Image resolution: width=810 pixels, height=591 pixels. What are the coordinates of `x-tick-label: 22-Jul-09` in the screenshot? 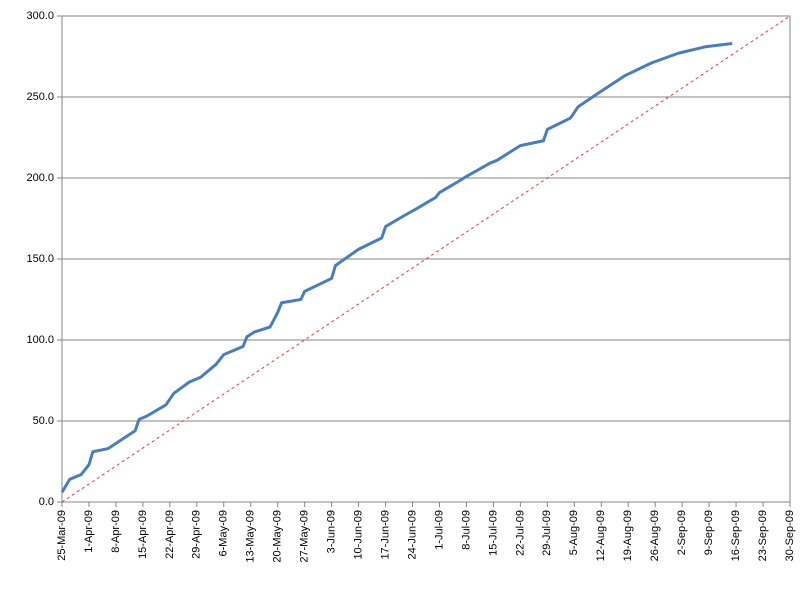 It's located at (520, 533).